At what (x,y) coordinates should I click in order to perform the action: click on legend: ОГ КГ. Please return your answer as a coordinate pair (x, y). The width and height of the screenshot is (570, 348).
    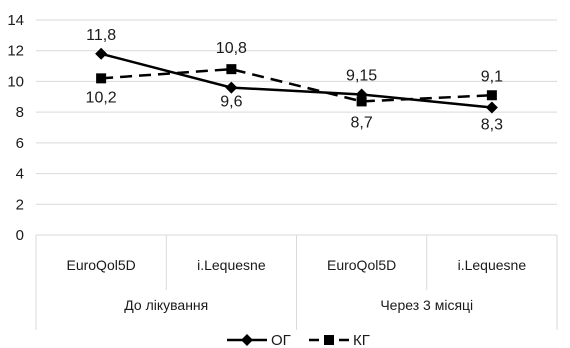
    Looking at the image, I should click on (298, 340).